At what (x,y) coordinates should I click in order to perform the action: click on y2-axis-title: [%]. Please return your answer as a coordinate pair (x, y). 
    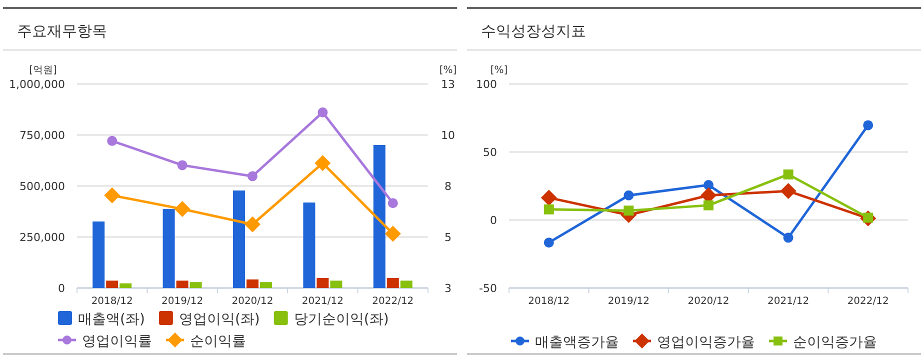
    Looking at the image, I should click on (448, 70).